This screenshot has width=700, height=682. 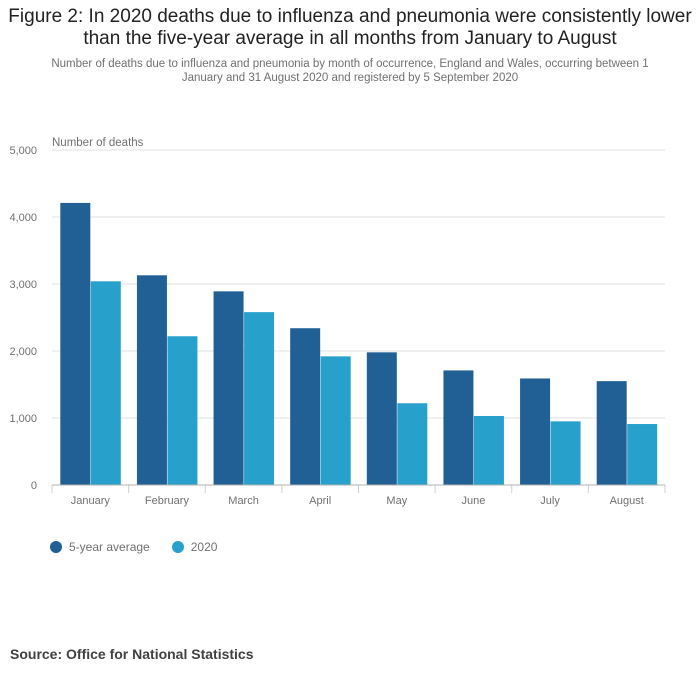 I want to click on legend: 5-year average 2020, so click(x=133, y=547).